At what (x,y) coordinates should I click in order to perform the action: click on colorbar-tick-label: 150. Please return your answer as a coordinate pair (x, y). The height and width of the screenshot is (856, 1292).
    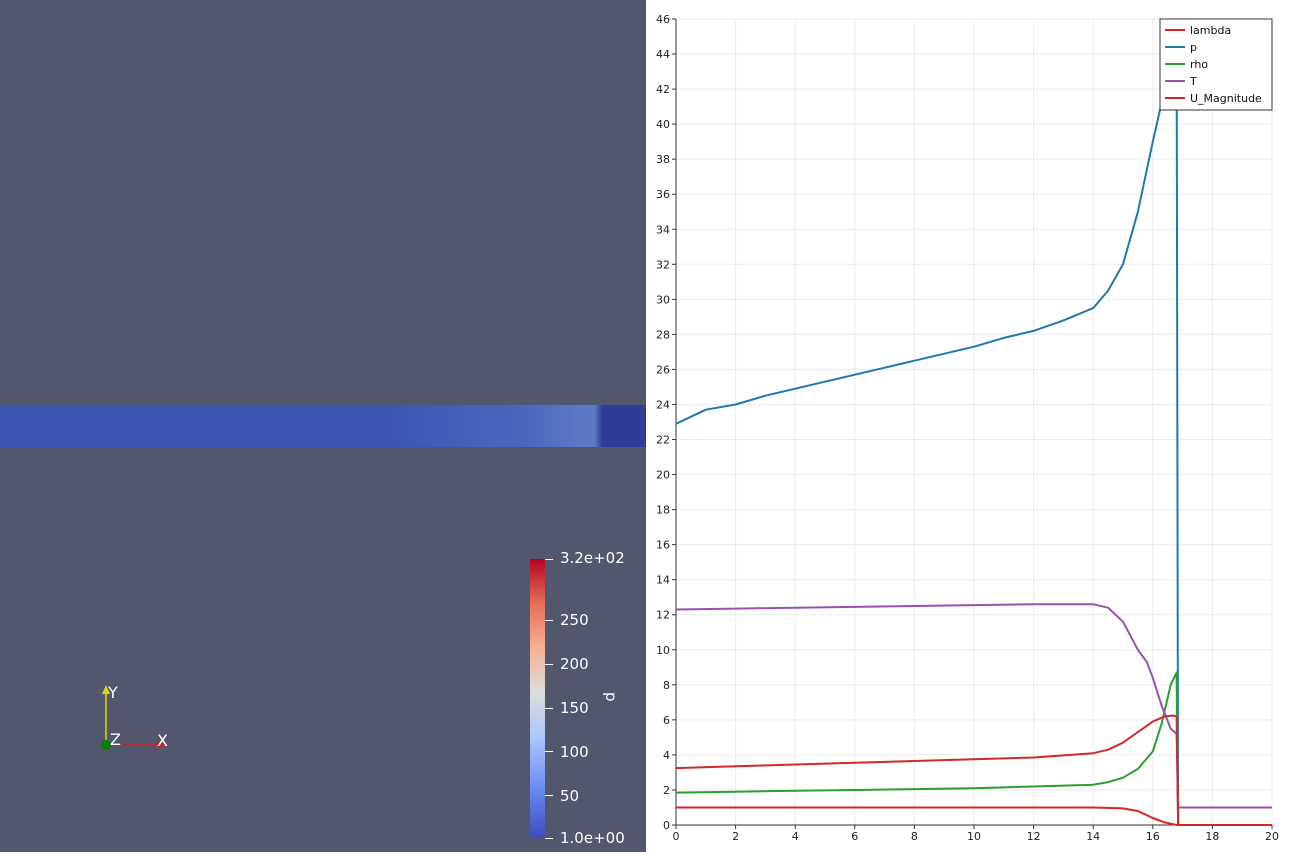
    Looking at the image, I should click on (574, 708).